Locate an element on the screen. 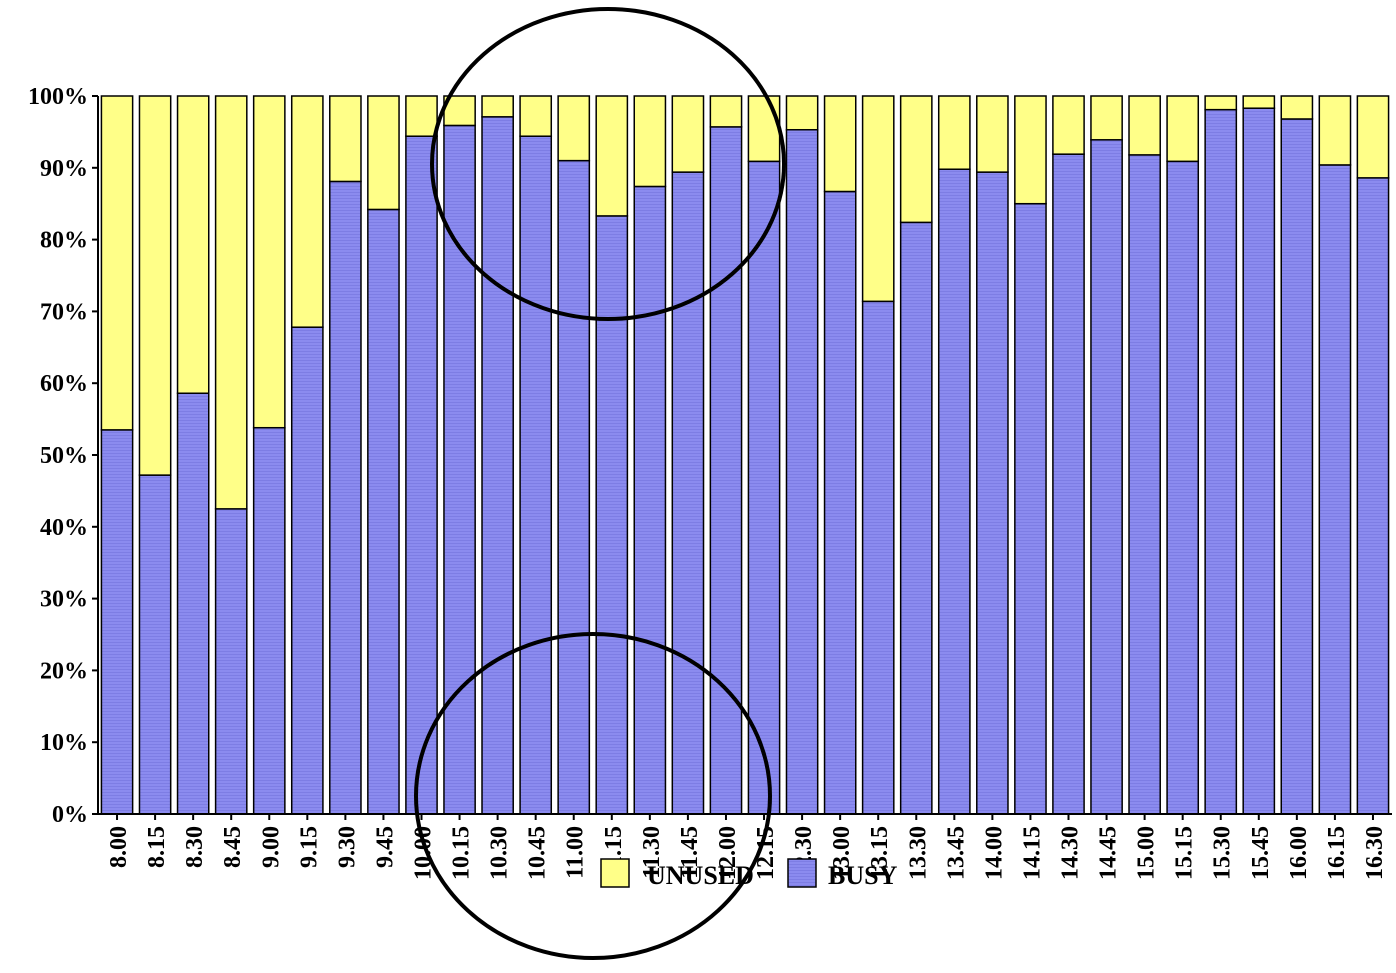 The width and height of the screenshot is (1396, 973). y-tick-label: 0% is located at coordinates (70, 815).